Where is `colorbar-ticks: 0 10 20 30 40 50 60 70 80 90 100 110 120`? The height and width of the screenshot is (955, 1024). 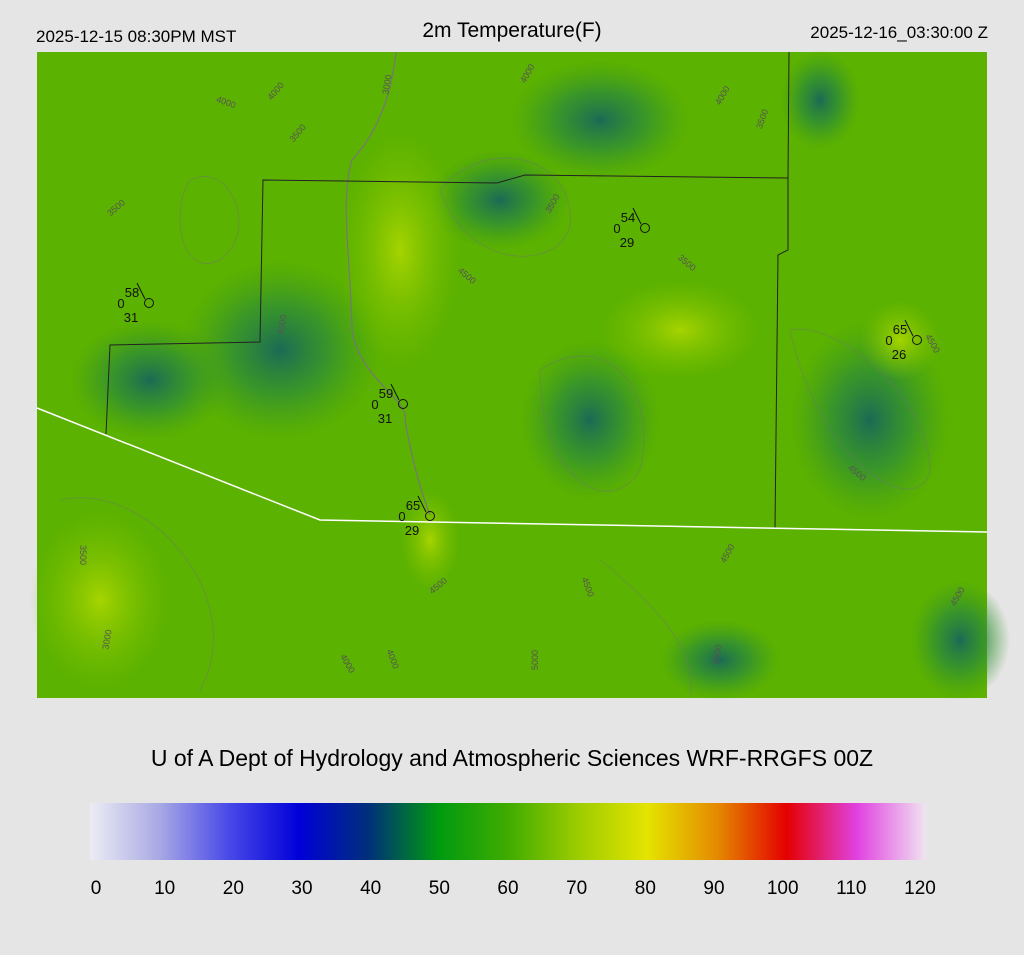 colorbar-ticks: 0 10 20 30 40 50 60 70 80 90 100 110 120 is located at coordinates (513, 879).